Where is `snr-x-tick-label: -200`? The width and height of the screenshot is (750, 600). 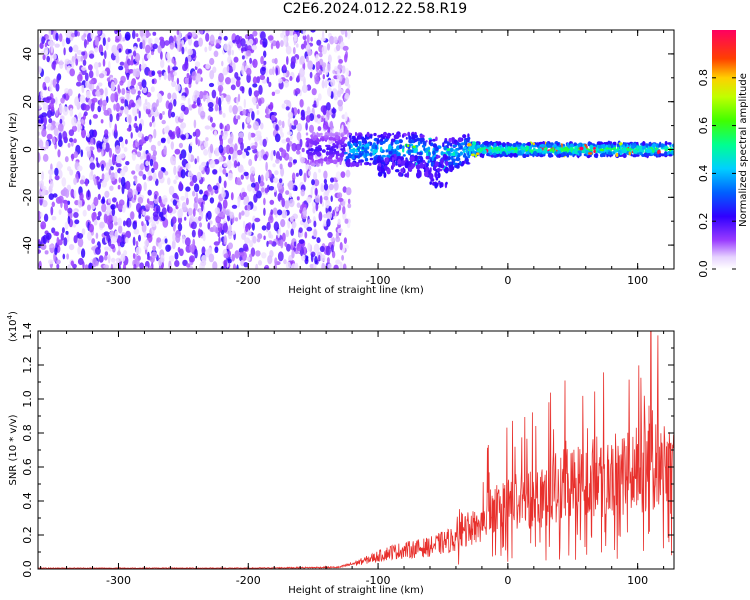
snr-x-tick-label: -200 is located at coordinates (248, 580).